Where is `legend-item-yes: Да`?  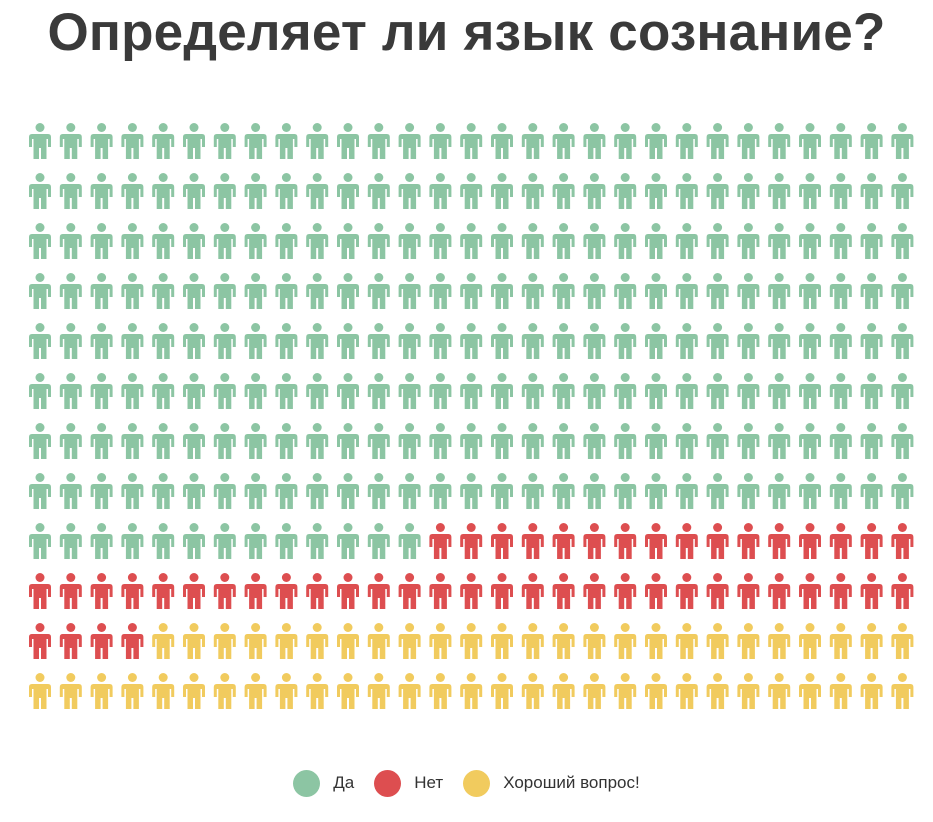 legend-item-yes: Да is located at coordinates (323, 783).